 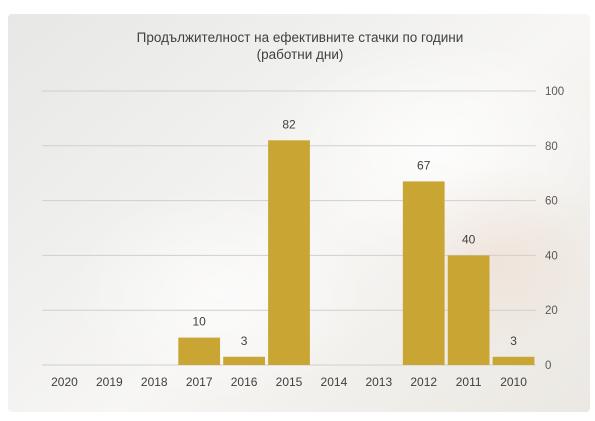 What do you see at coordinates (551, 256) in the screenshot?
I see `y-tick-label: 40` at bounding box center [551, 256].